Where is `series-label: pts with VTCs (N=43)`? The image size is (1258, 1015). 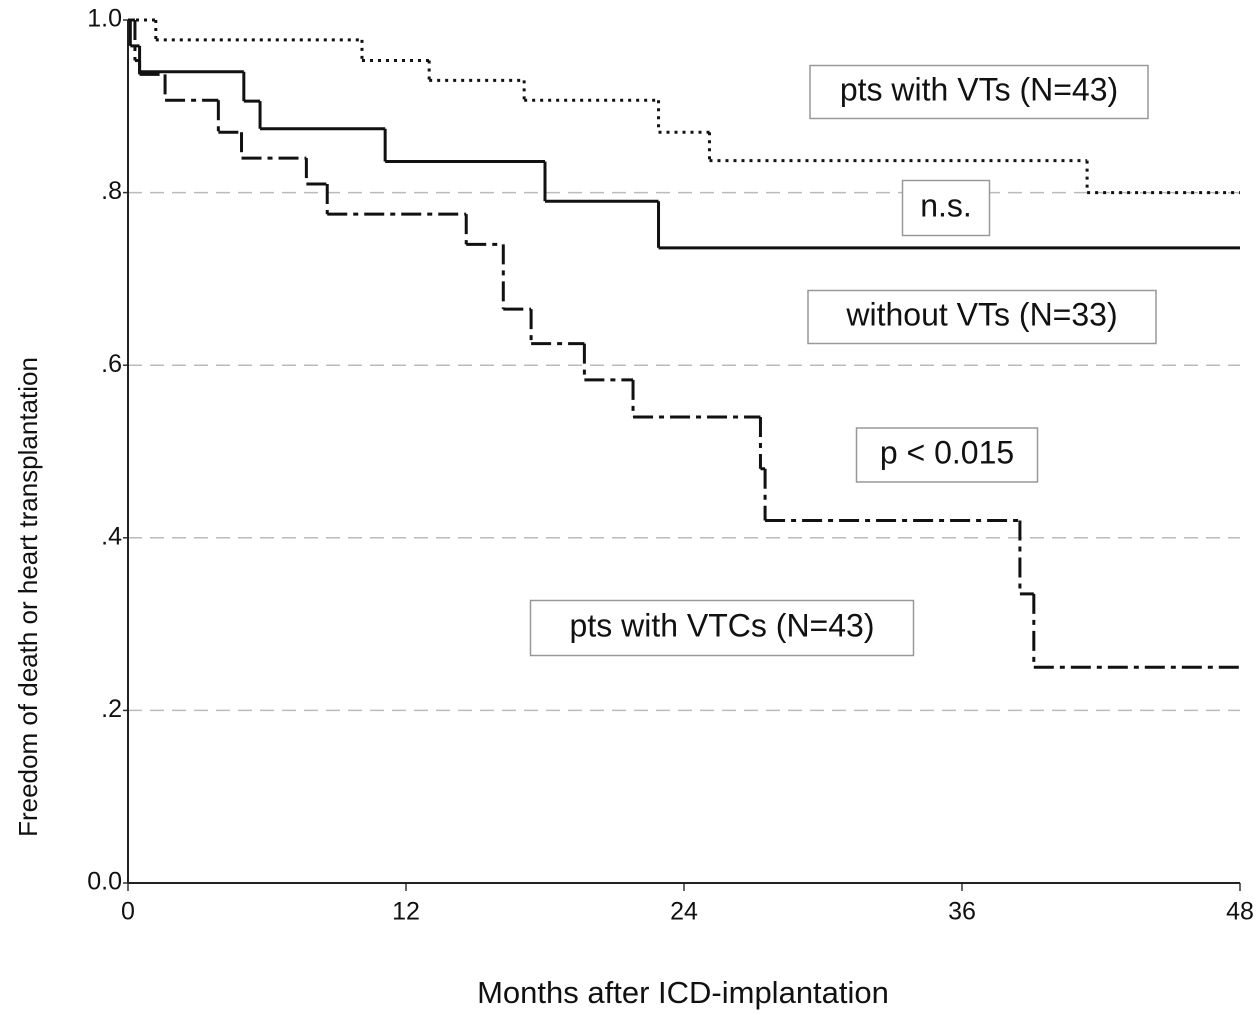 series-label: pts with VTCs (N=43) is located at coordinates (722, 625).